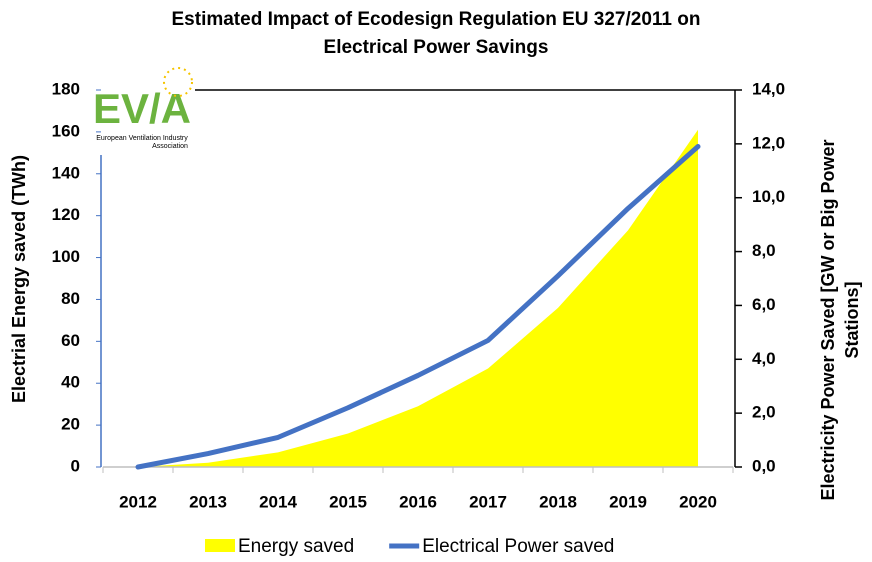  Describe the element at coordinates (828, 319) in the screenshot. I see `y2-axis-label: Electricity Power Saved [GW or Big Power` at that location.